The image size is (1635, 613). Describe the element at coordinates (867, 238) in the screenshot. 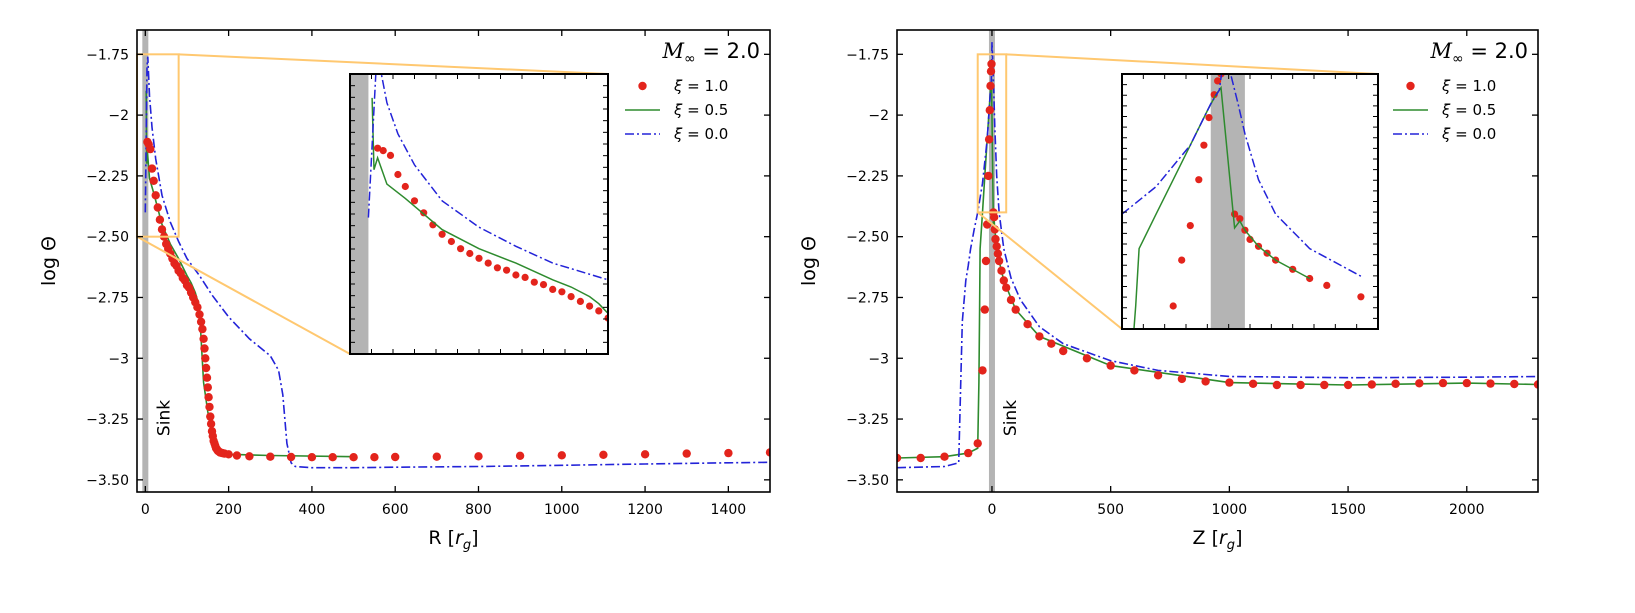

I see `y-tick-label: −2.50` at that location.